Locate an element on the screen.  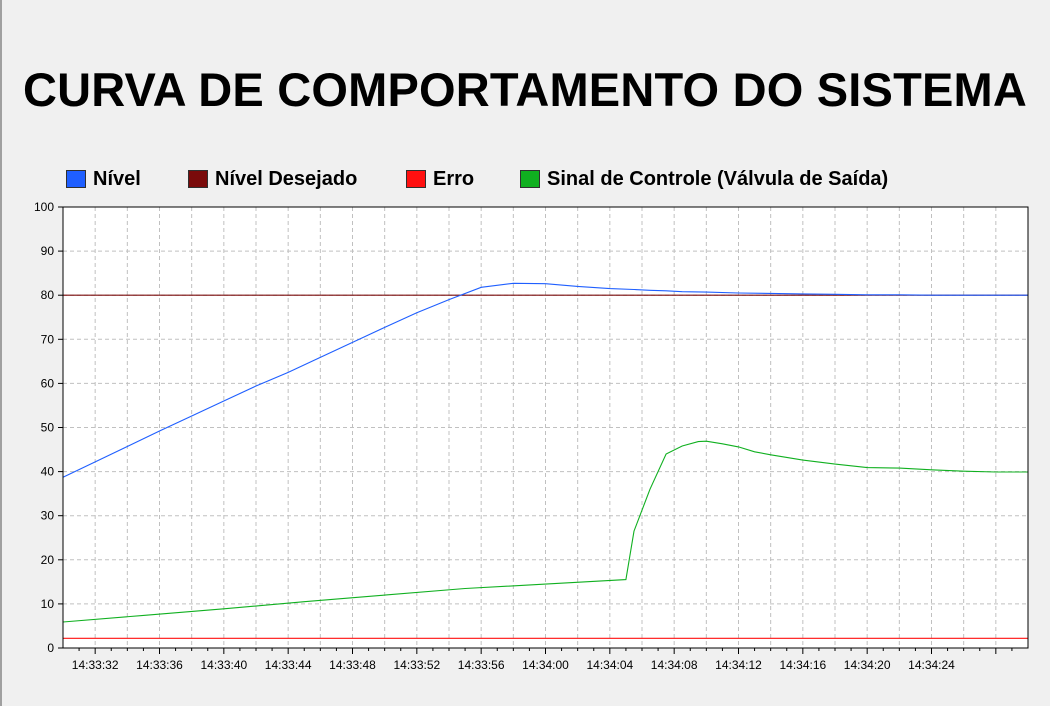
legend-label-erro: Erro is located at coordinates (454, 179).